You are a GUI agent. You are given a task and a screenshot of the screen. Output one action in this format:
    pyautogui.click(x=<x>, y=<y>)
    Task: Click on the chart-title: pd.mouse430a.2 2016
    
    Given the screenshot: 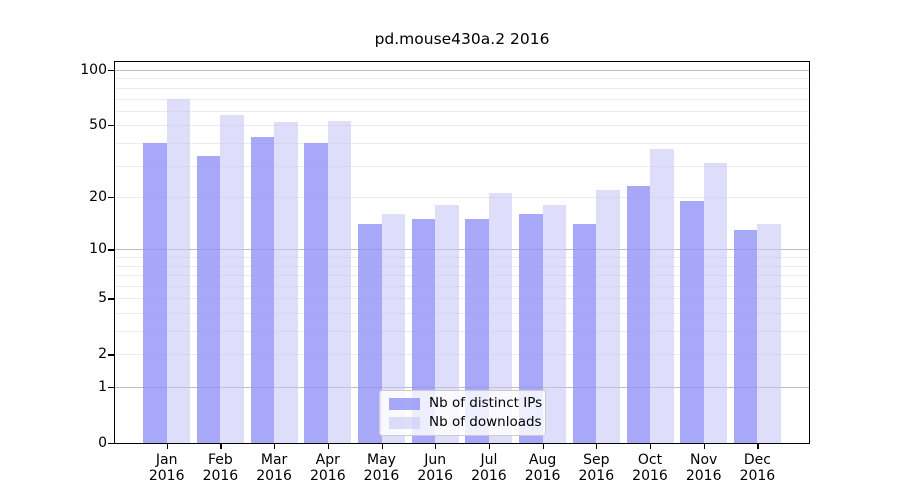 What is the action you would take?
    pyautogui.click(x=462, y=39)
    